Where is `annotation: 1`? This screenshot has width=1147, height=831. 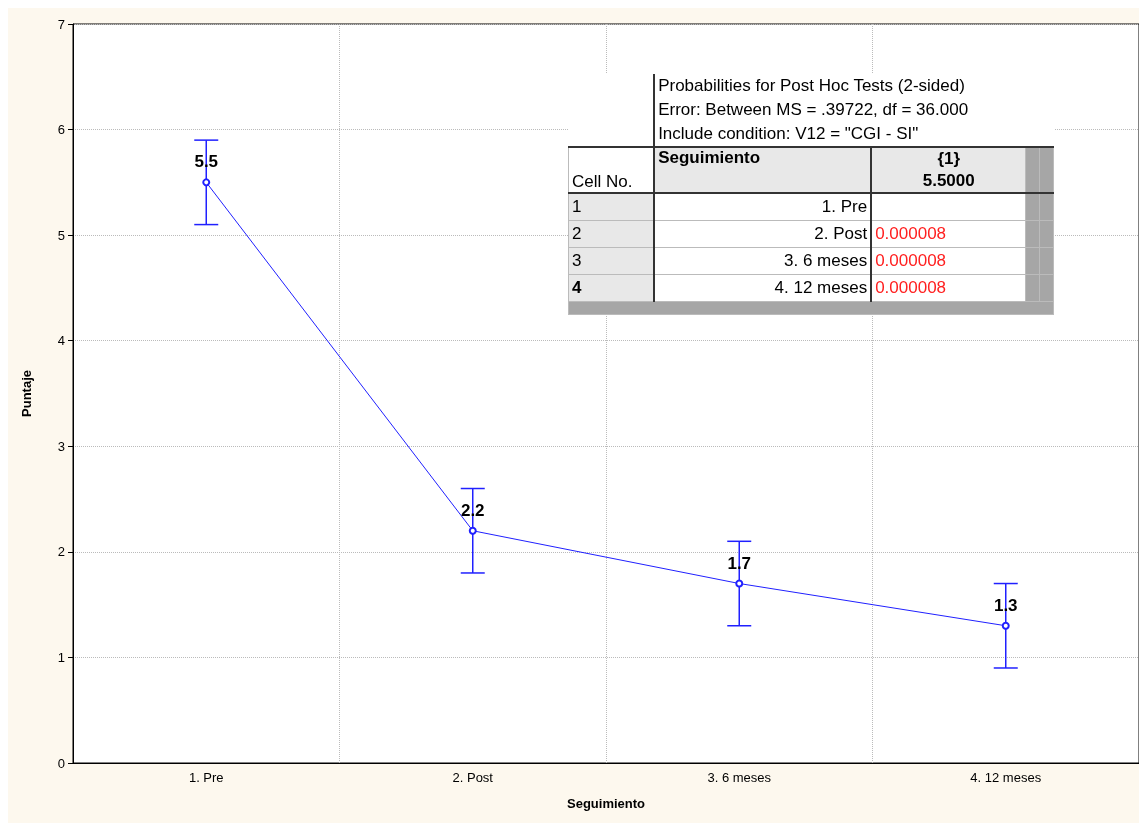 annotation: 1 is located at coordinates (611, 207).